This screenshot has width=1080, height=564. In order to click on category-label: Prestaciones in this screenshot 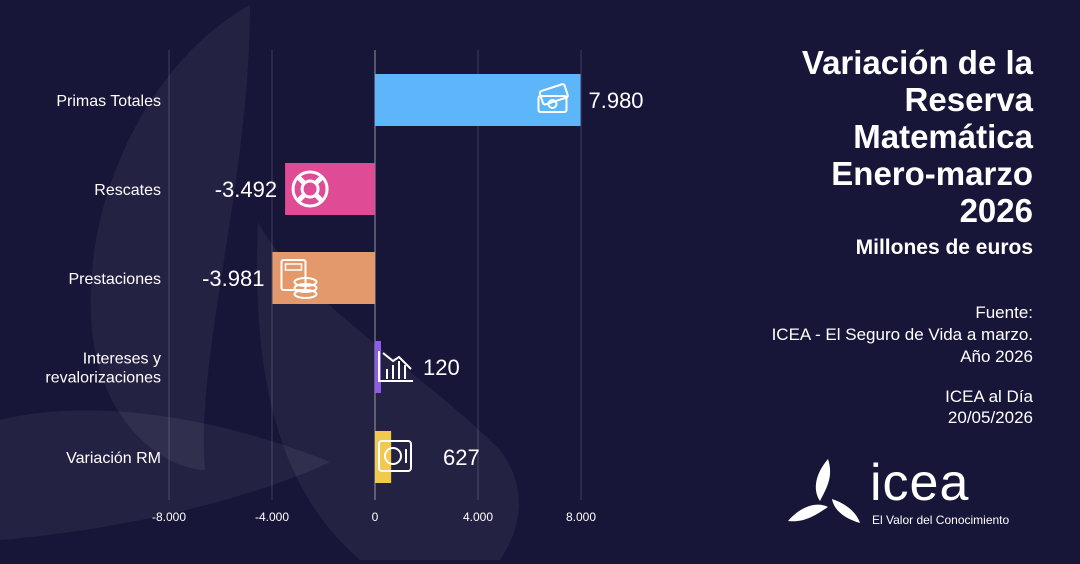, I will do `click(115, 279)`.